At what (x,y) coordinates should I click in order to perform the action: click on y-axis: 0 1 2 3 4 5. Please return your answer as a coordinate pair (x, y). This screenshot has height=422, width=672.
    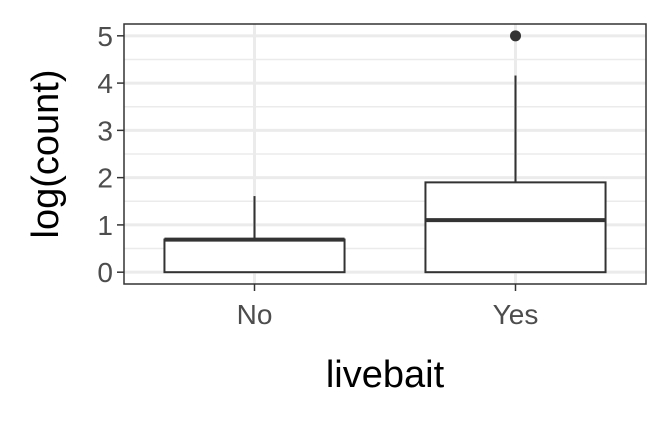
    Looking at the image, I should click on (110, 154).